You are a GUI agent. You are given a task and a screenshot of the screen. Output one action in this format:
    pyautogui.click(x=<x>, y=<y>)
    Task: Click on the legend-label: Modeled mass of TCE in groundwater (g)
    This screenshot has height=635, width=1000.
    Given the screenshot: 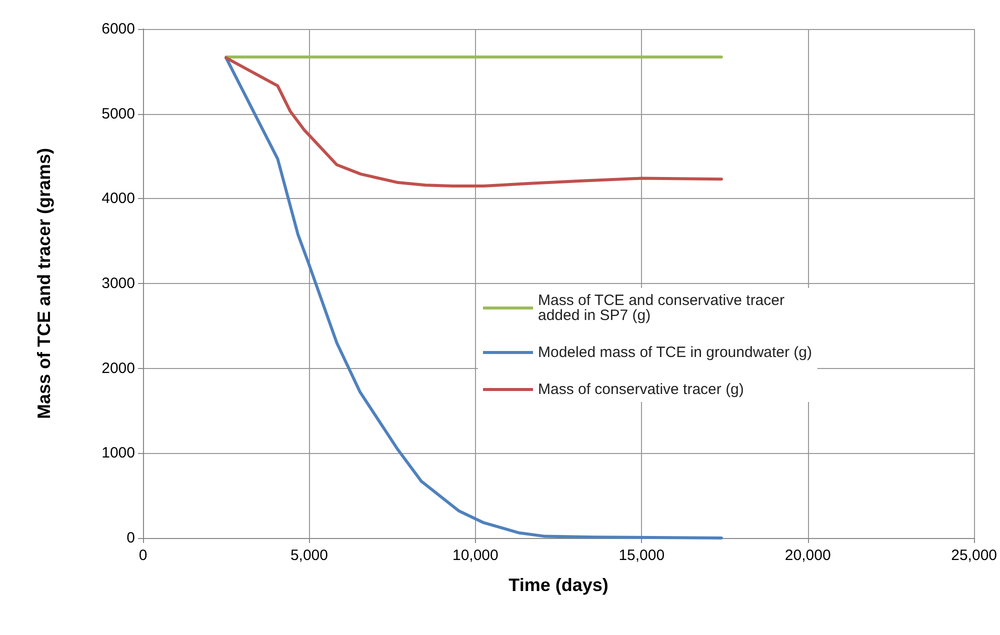 What is the action you would take?
    pyautogui.click(x=675, y=352)
    